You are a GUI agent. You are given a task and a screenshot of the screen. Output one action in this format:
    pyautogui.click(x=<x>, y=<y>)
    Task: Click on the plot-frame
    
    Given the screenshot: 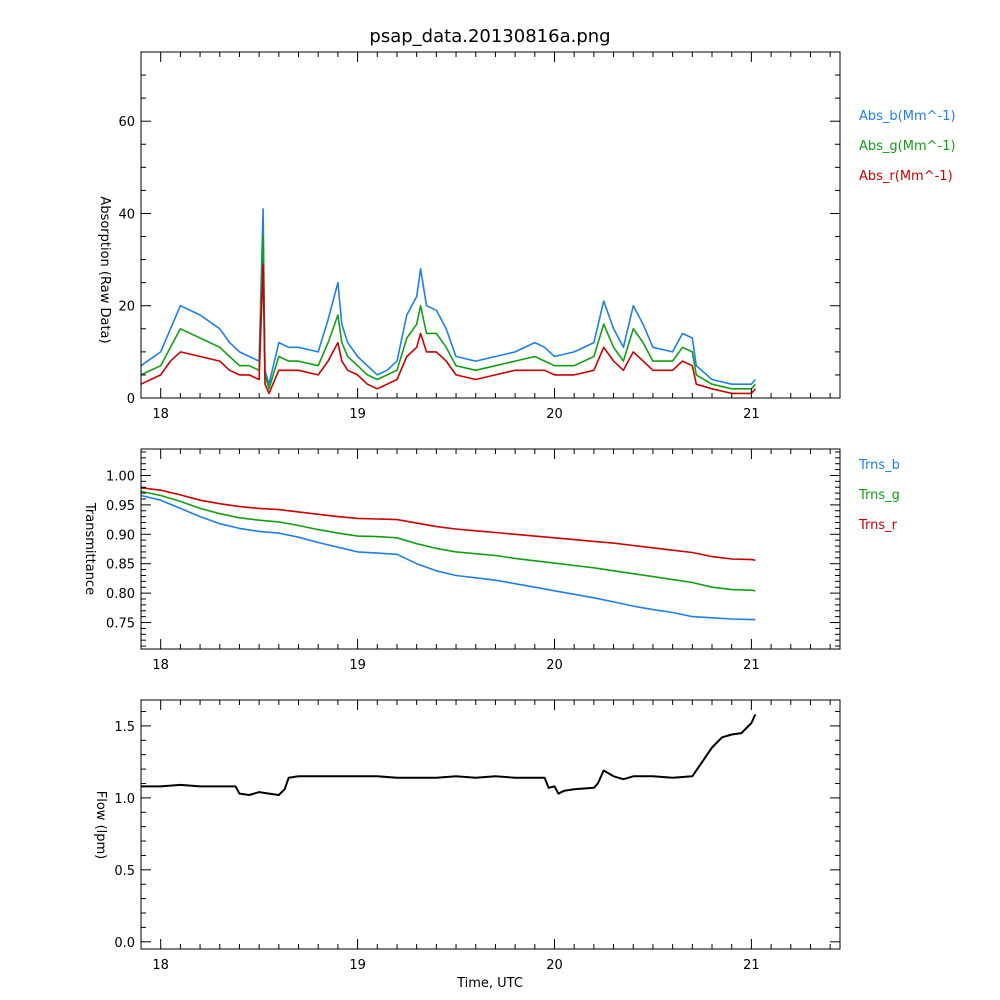 What is the action you would take?
    pyautogui.click(x=490, y=549)
    